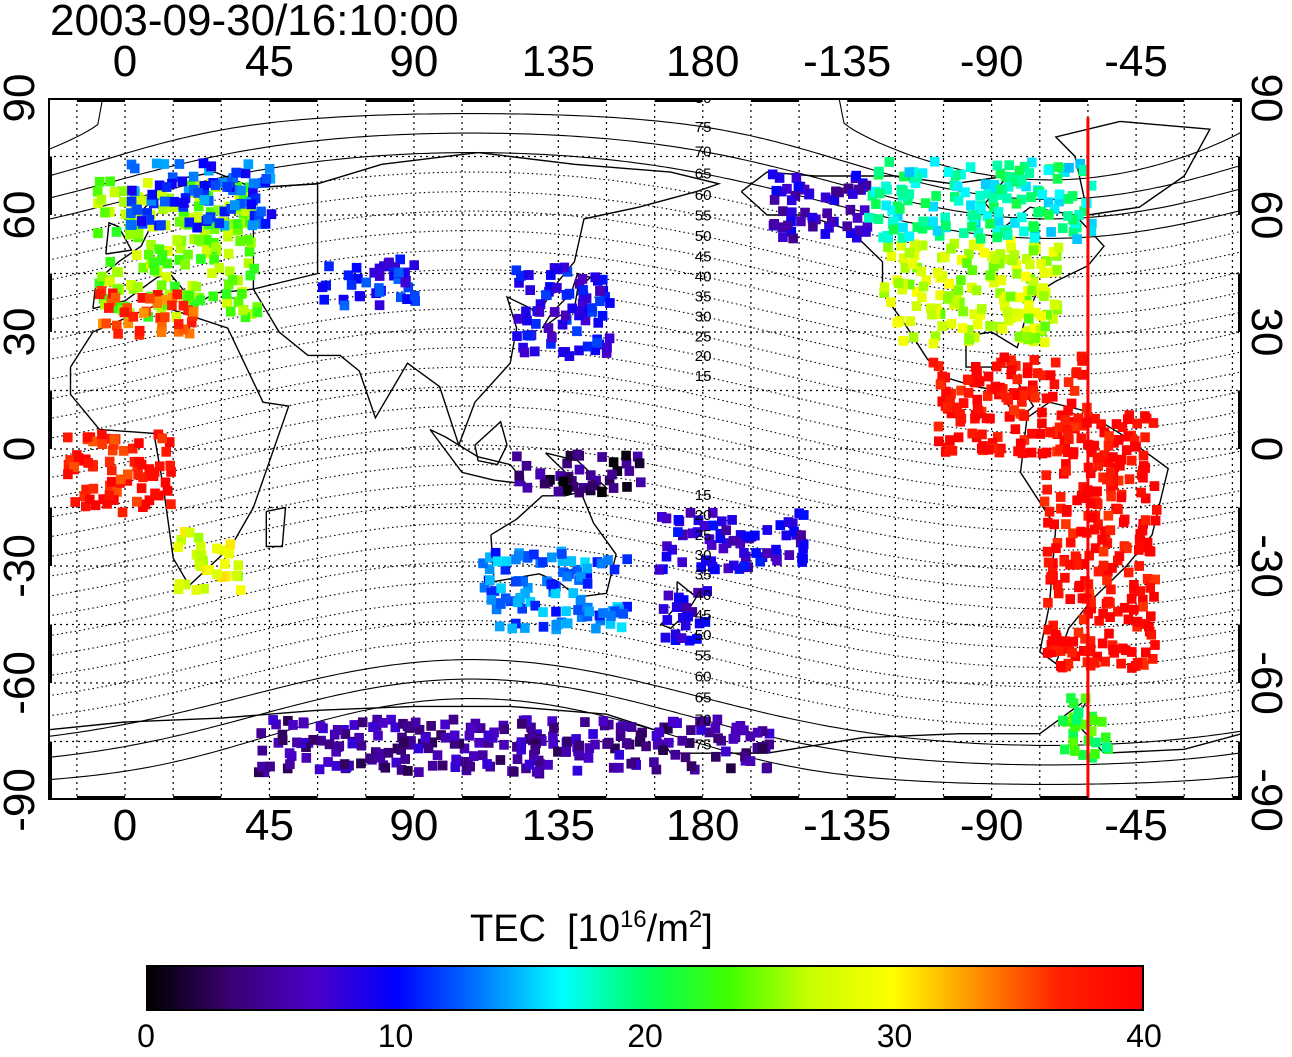 This screenshot has width=1292, height=1057. Describe the element at coordinates (703, 575) in the screenshot. I see `contour-label-s-4: 35` at that location.